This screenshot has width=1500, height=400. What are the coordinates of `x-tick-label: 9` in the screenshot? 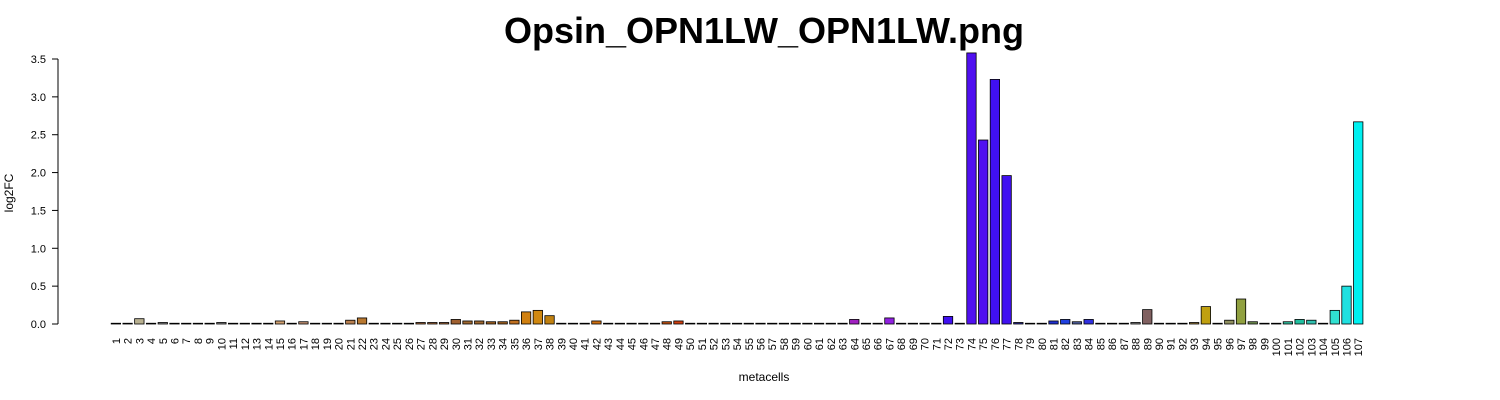 It's located at (211, 341).